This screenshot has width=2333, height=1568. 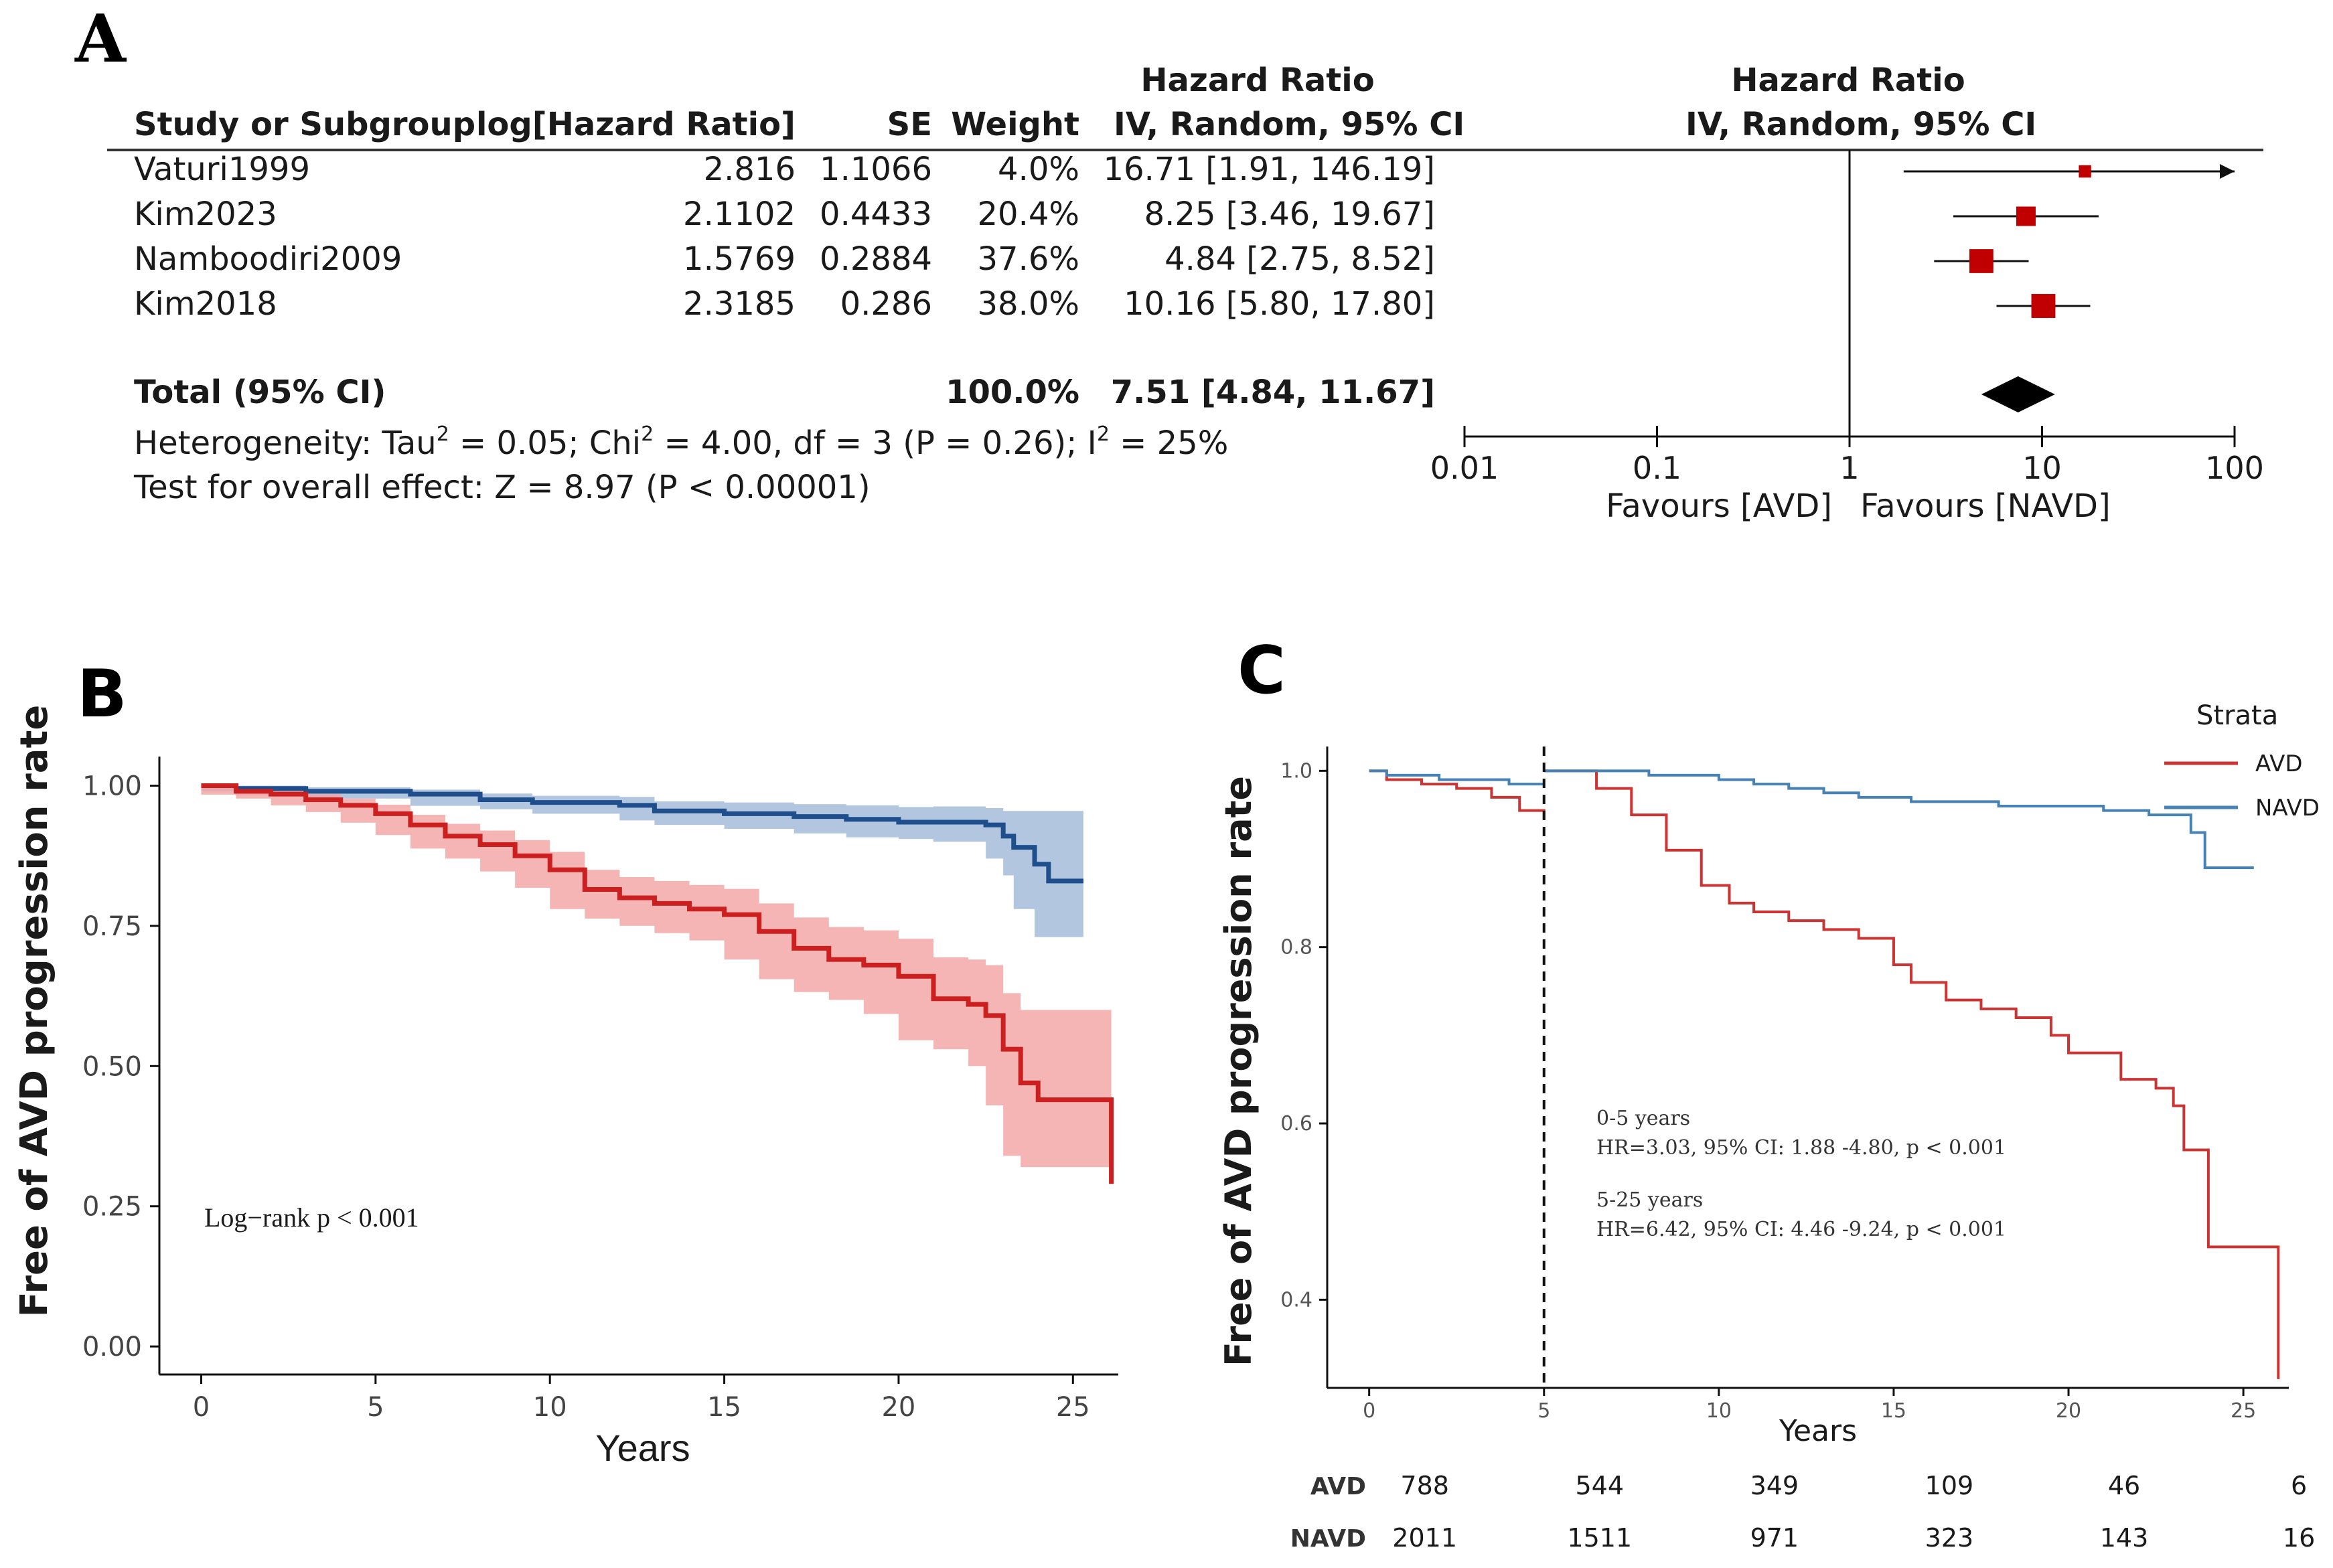 I want to click on favours-left-label: Favours [AVD], so click(x=1719, y=506).